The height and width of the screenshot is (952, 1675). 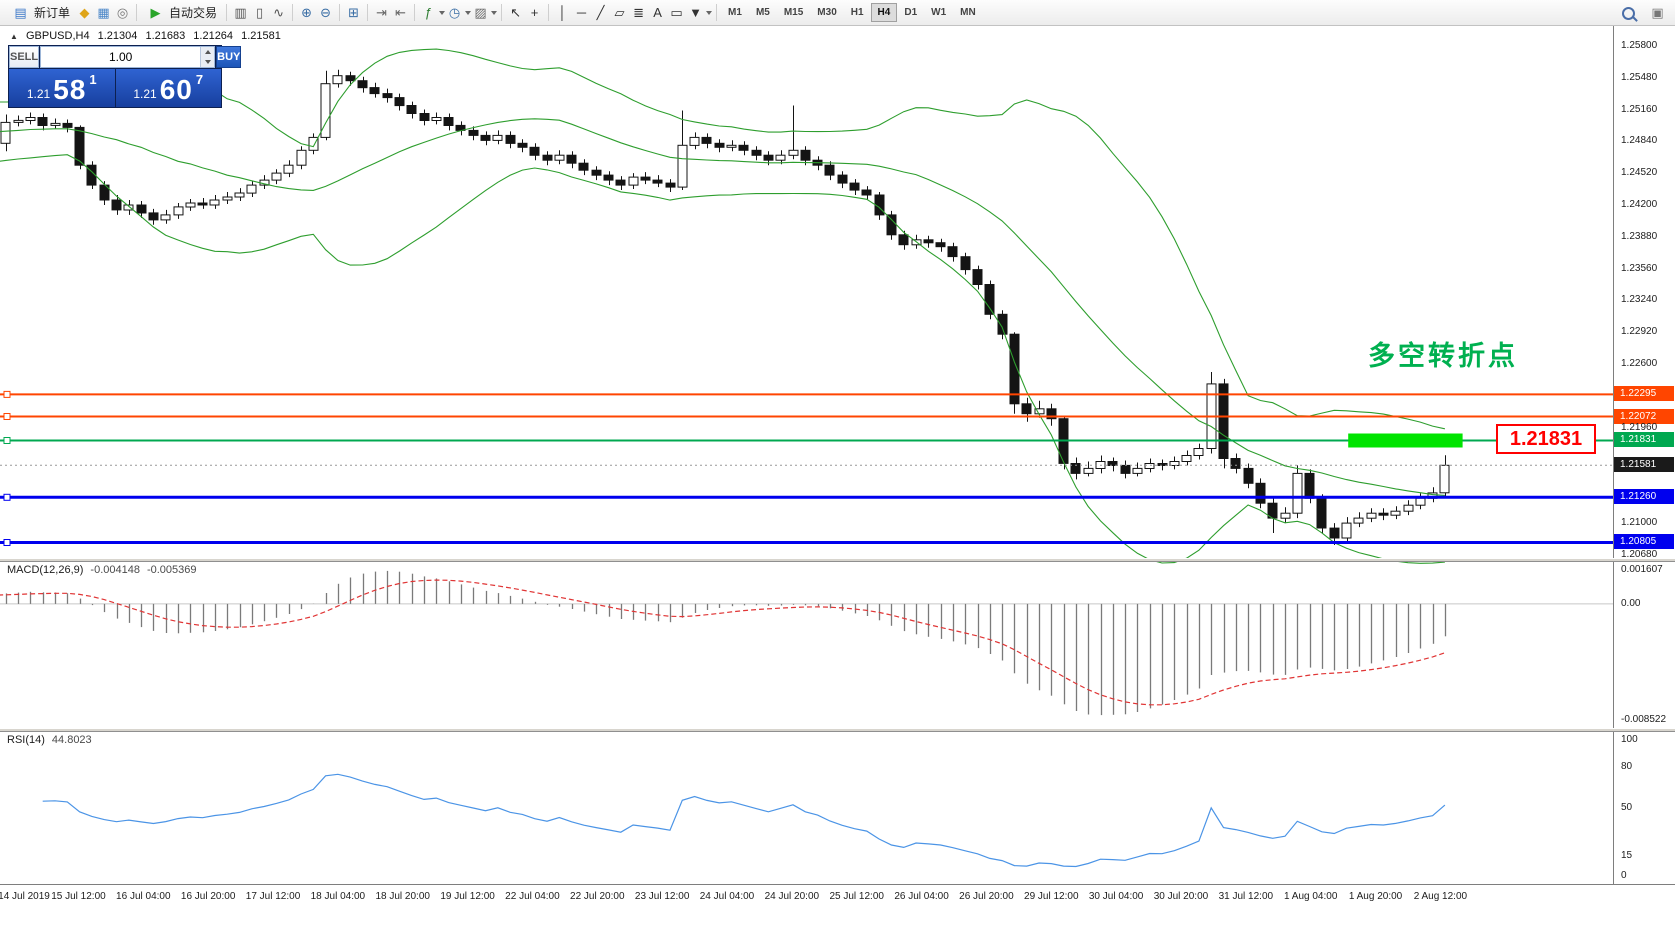 What do you see at coordinates (827, 12) in the screenshot?
I see `timeframe-M30: M30` at bounding box center [827, 12].